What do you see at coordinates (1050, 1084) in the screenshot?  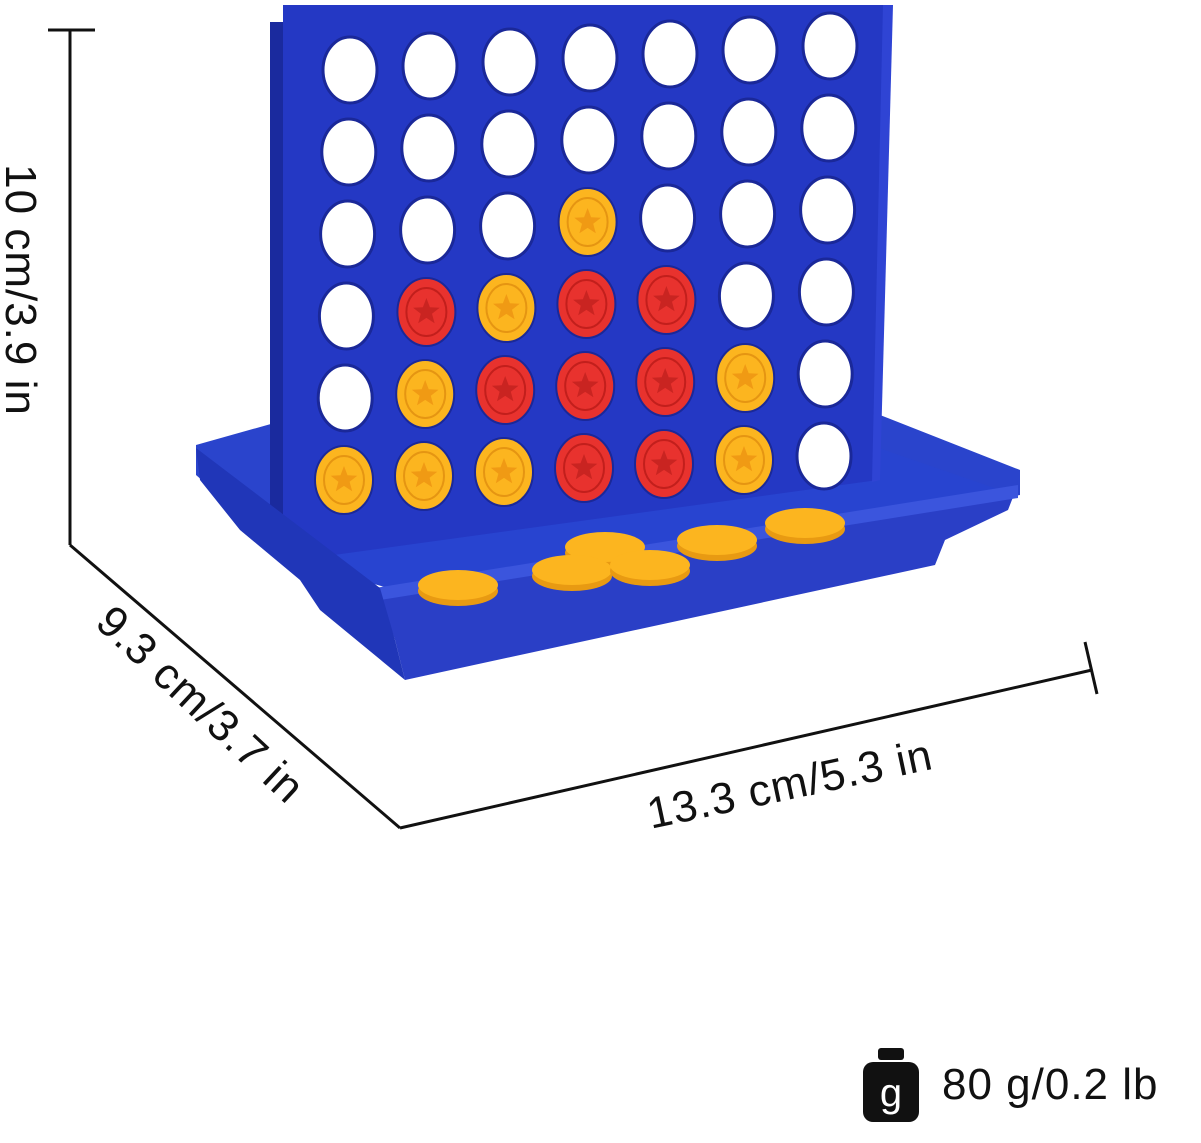 I see `weight-label: 80 g/0.2 lb` at bounding box center [1050, 1084].